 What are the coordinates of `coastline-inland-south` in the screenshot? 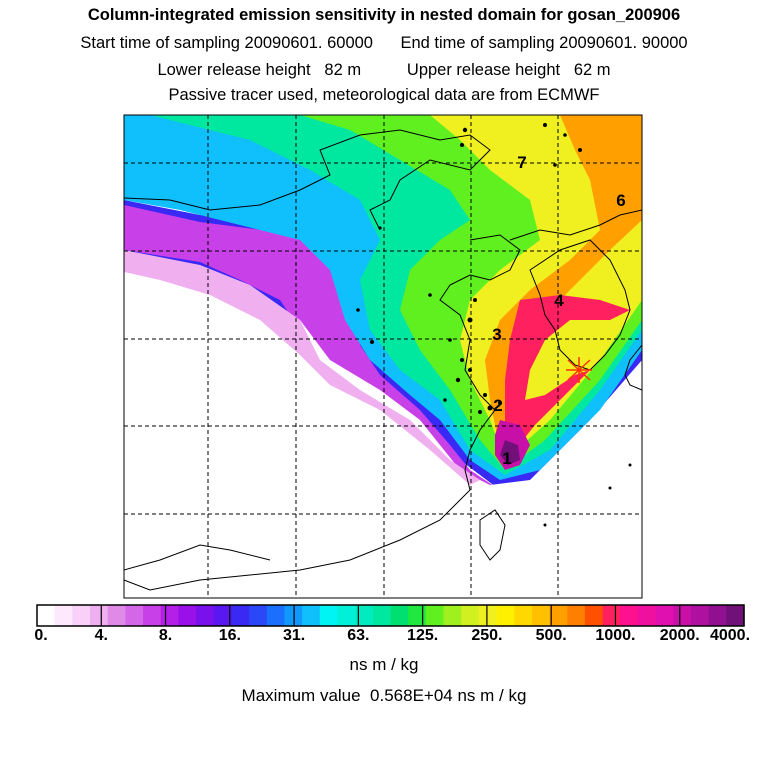 It's located at (197, 557).